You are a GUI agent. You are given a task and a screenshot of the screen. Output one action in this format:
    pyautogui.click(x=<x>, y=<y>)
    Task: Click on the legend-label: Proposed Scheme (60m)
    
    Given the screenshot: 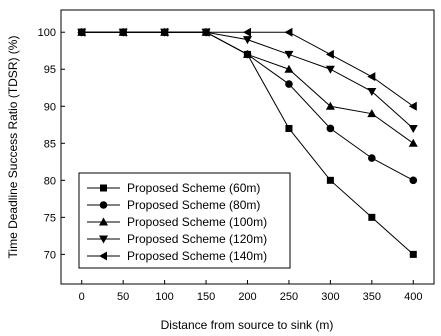 What is the action you would take?
    pyautogui.click(x=193, y=188)
    